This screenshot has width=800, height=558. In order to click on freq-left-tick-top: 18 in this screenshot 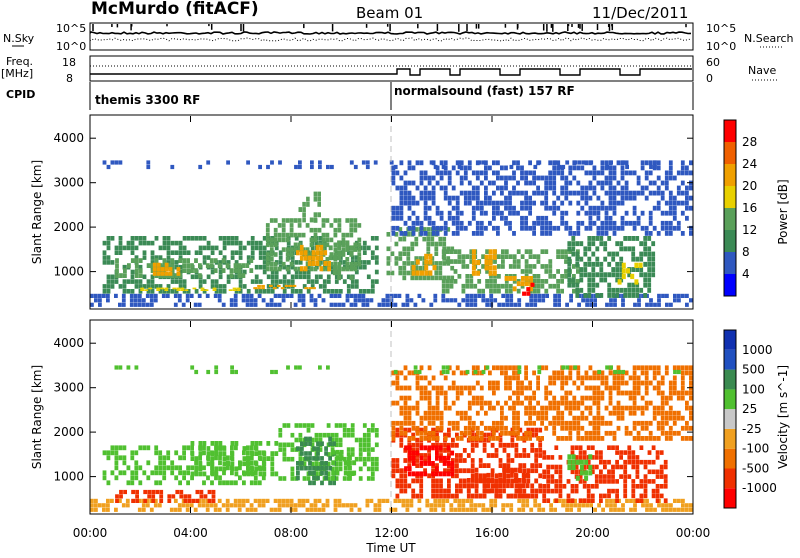, I will do `click(69, 62)`.